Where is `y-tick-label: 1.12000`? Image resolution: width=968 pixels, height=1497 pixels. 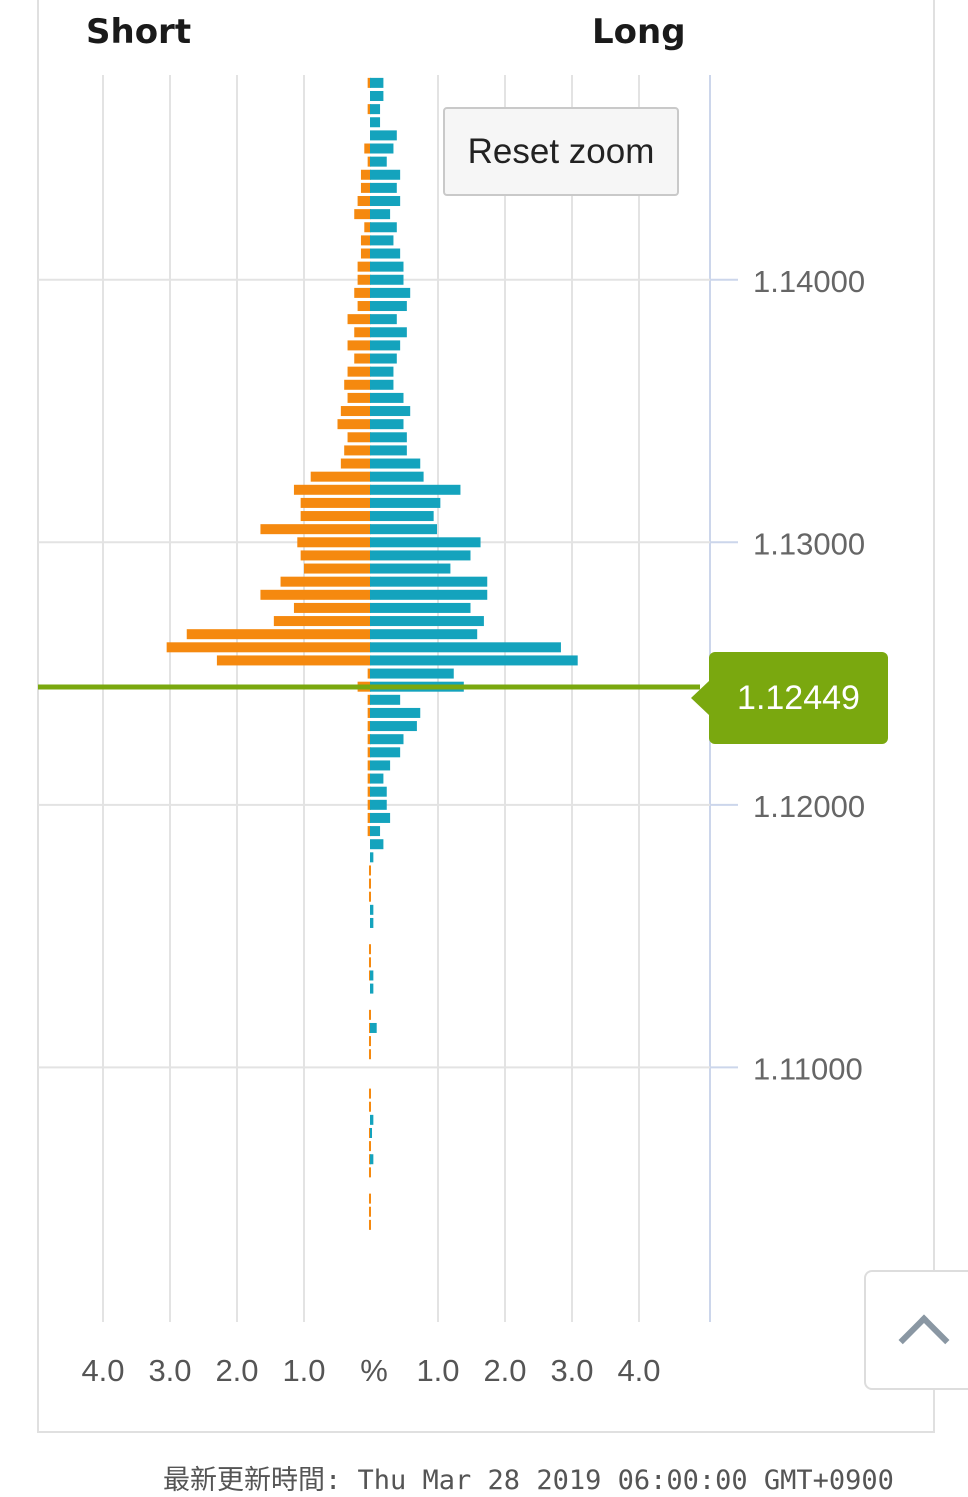
y-tick-label: 1.12000 is located at coordinates (809, 806).